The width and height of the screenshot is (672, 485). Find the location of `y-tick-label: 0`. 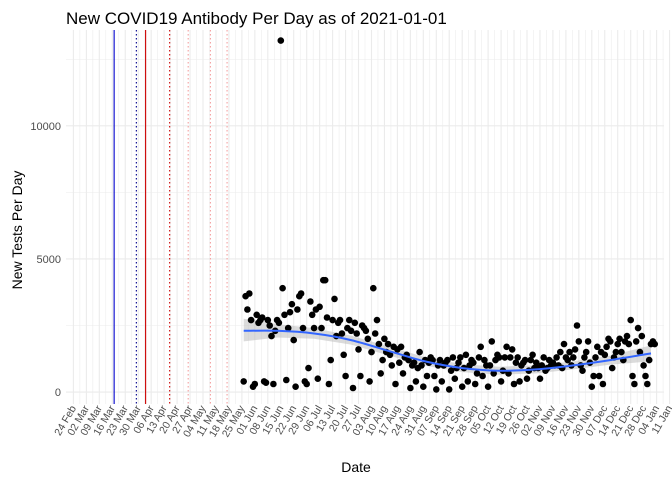

y-tick-label: 0 is located at coordinates (58, 393).